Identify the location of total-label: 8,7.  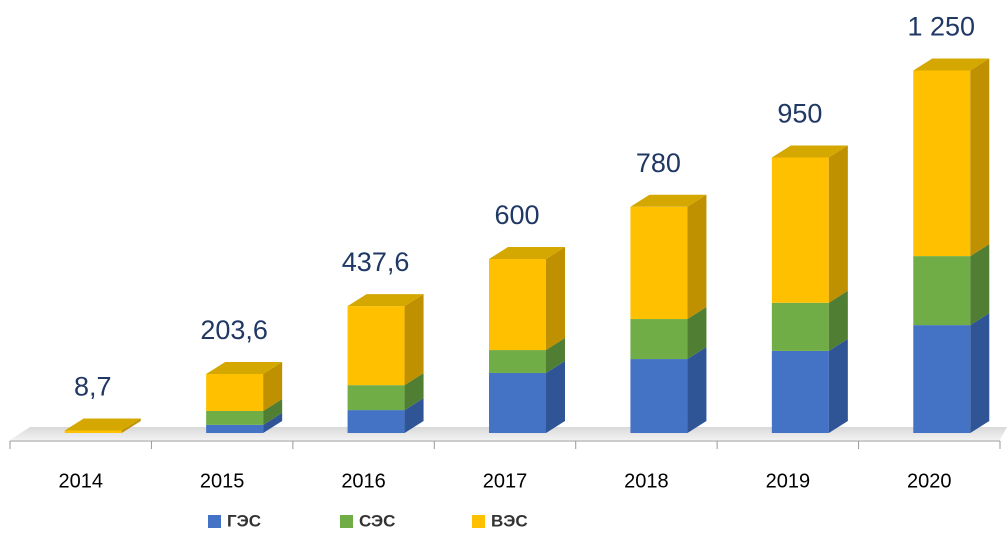
(93, 387).